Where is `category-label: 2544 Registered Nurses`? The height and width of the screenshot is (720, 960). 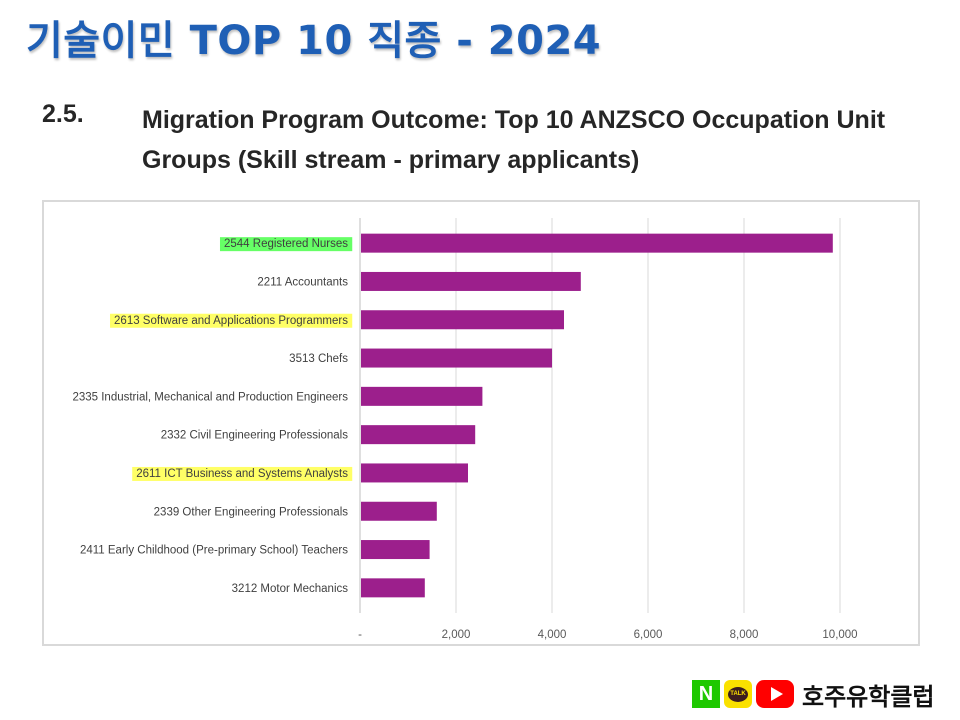
category-label: 2544 Registered Nurses is located at coordinates (286, 244).